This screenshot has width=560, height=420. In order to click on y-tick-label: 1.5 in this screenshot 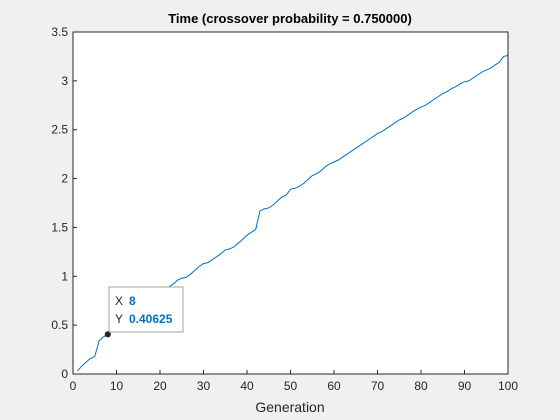, I will do `click(59, 227)`.